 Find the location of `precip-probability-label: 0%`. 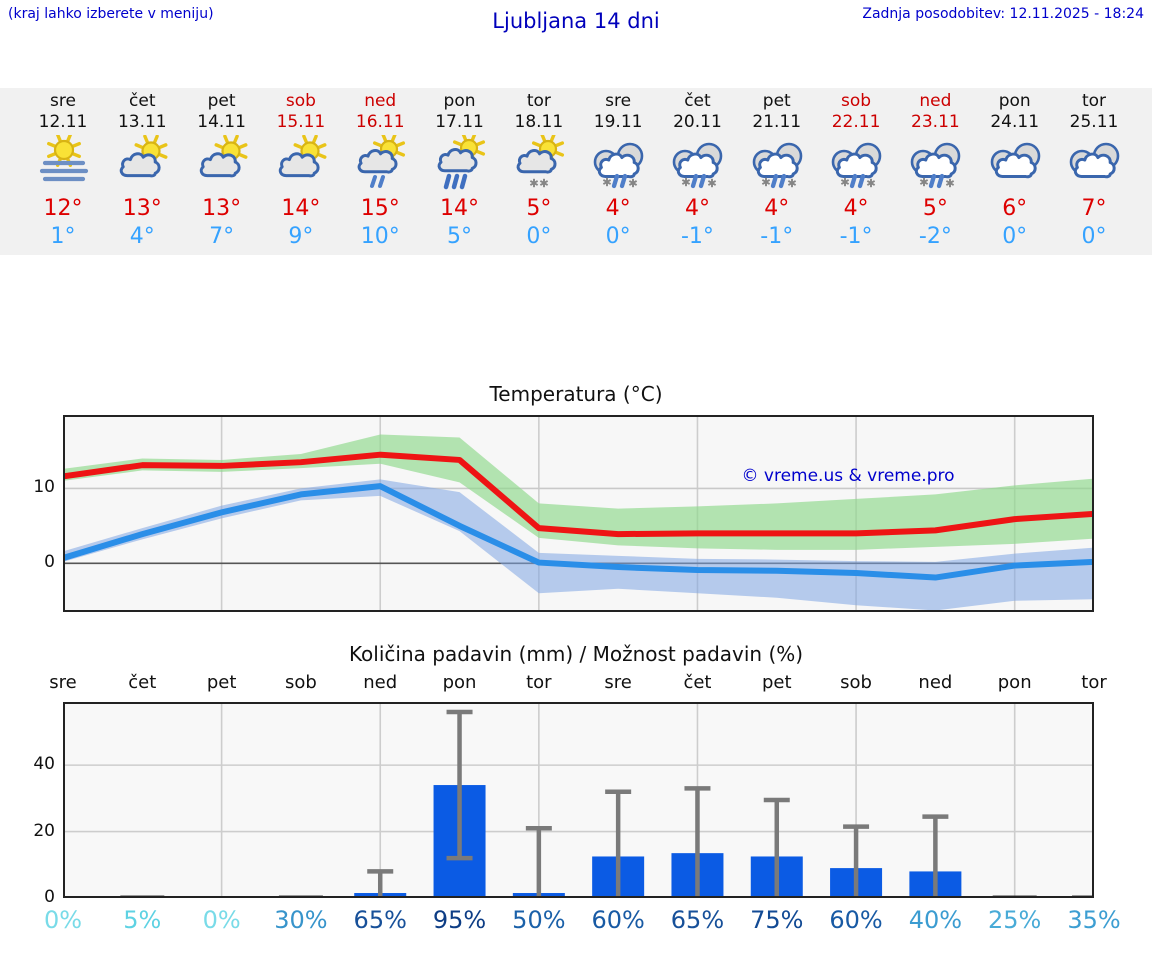

precip-probability-label: 0% is located at coordinates (63, 920).